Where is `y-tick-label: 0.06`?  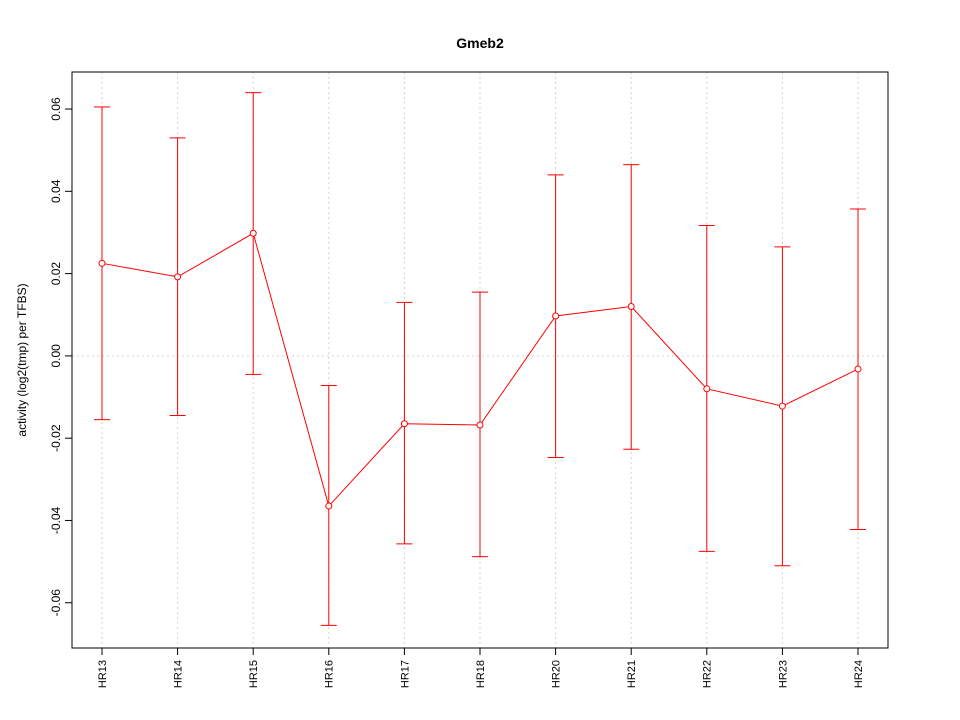
y-tick-label: 0.06 is located at coordinates (56, 109).